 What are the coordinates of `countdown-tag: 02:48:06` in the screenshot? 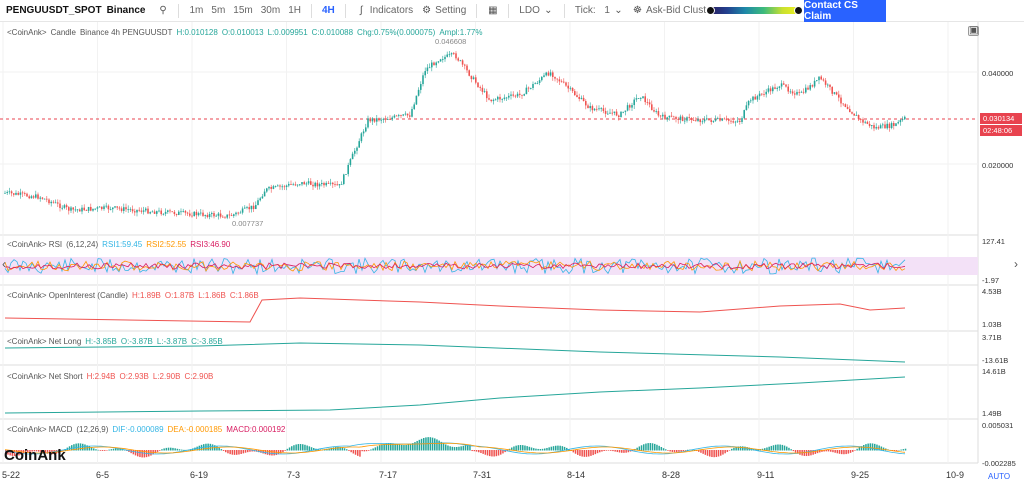 It's located at (1001, 130).